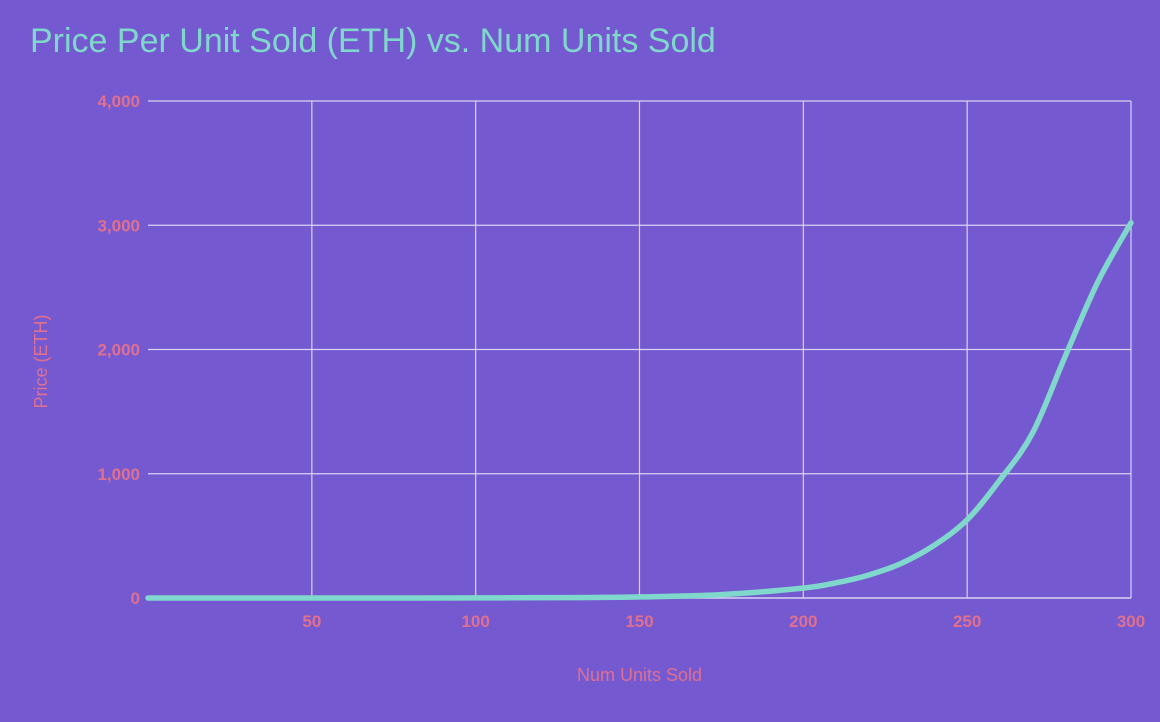  Describe the element at coordinates (803, 621) in the screenshot. I see `x-tick-label: 200` at that location.